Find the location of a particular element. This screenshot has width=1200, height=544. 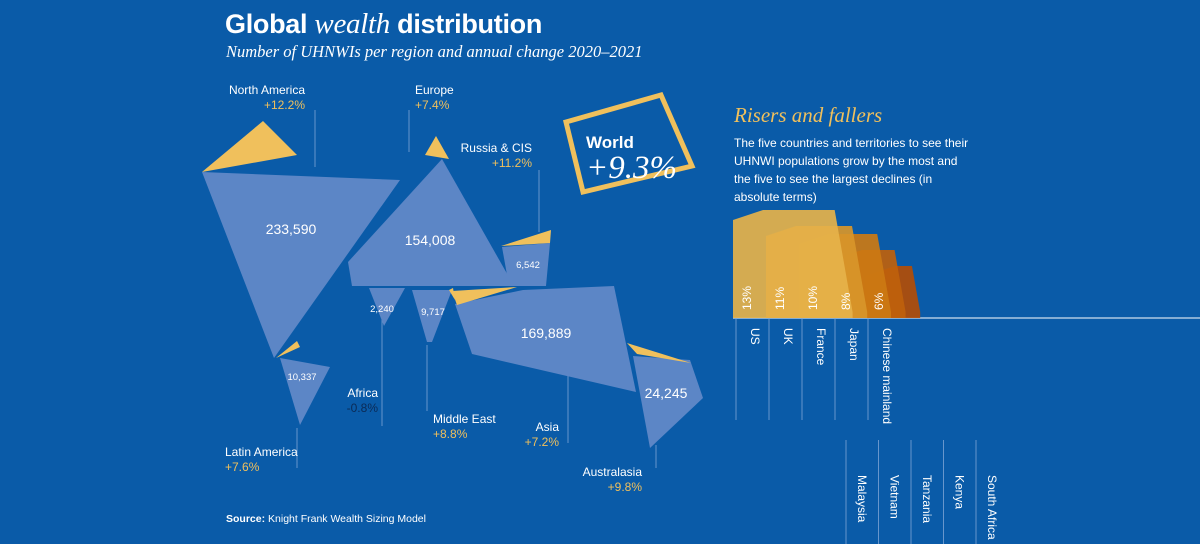

riser-country: US is located at coordinates (755, 336).